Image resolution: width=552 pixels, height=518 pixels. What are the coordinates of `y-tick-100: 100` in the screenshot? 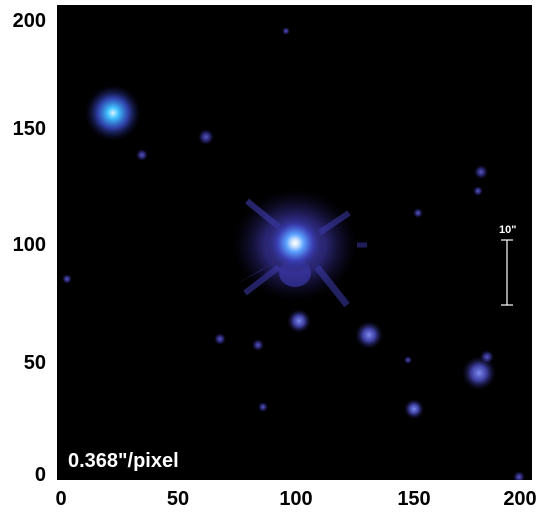 It's located at (29, 245).